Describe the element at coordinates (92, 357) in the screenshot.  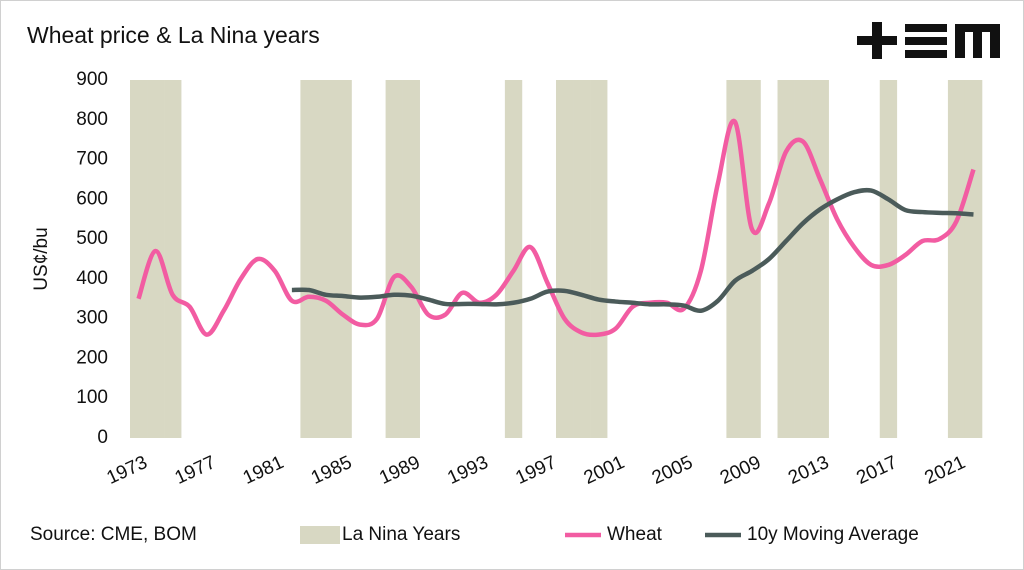
I see `y-tick-label: 200` at that location.